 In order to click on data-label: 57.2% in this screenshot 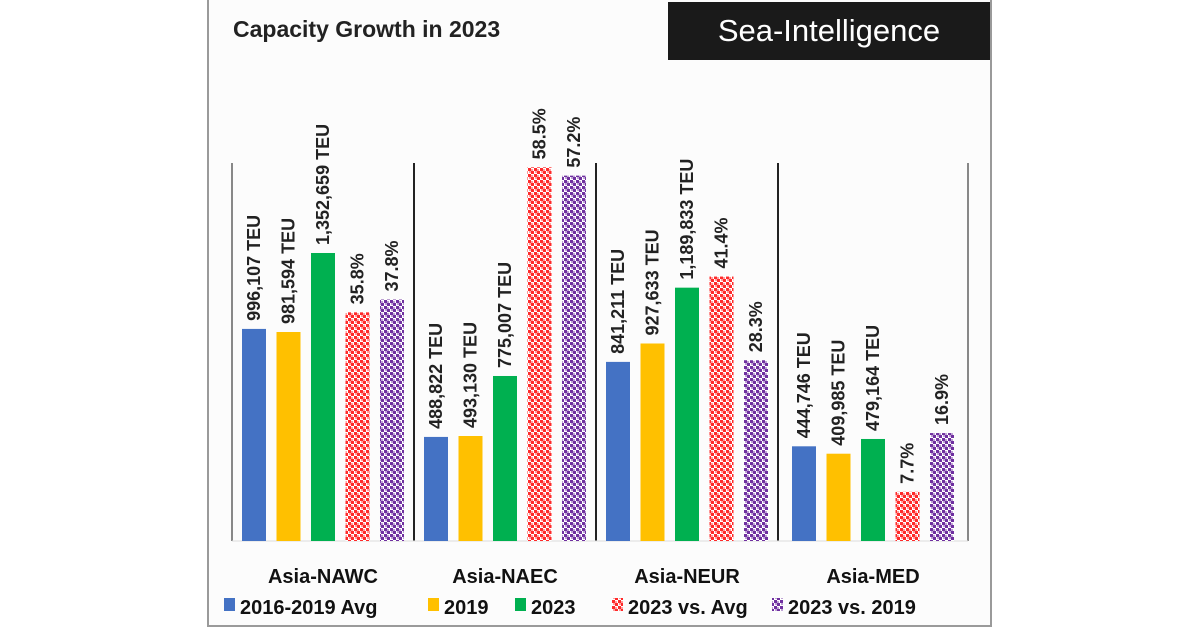, I will do `click(574, 142)`.